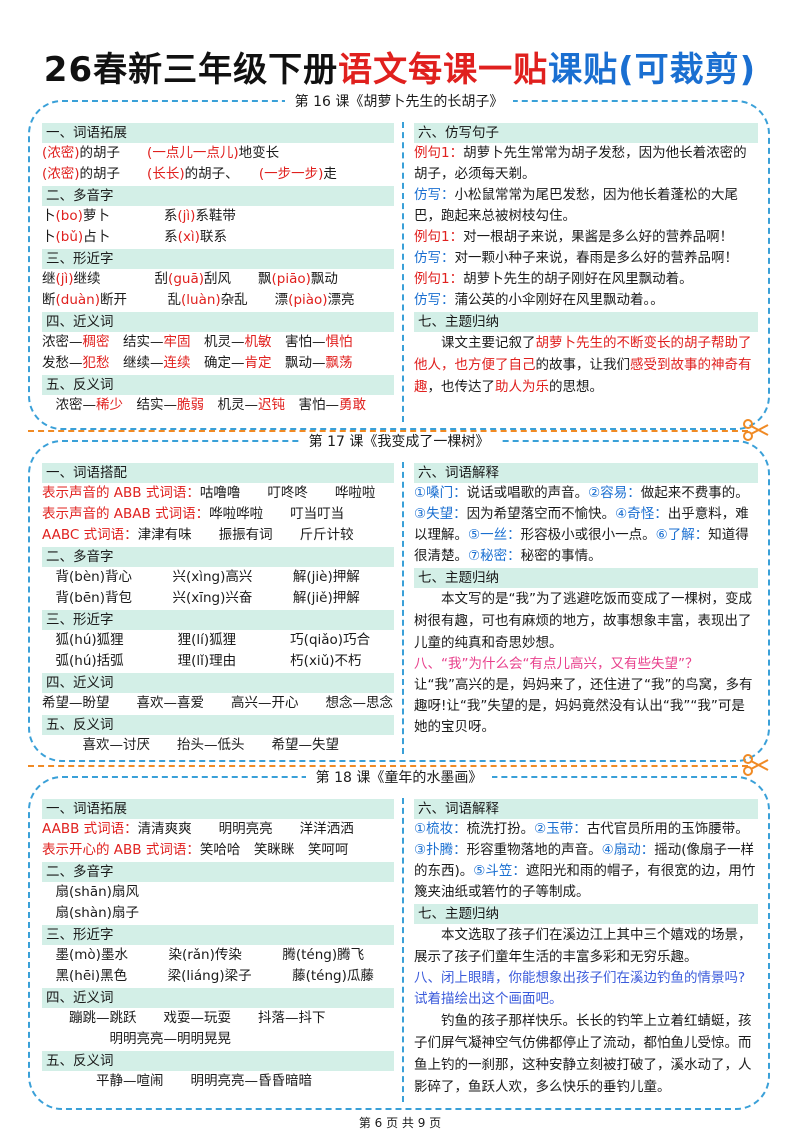 This screenshot has width=800, height=1132. What do you see at coordinates (259, 153) in the screenshot?
I see `text-run: 地变长` at bounding box center [259, 153].